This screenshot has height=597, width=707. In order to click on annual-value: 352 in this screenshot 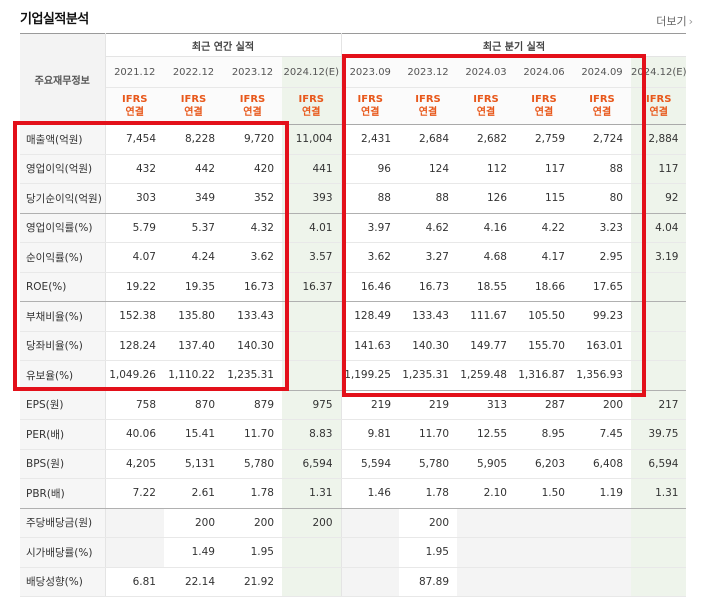, I will do `click(252, 198)`.